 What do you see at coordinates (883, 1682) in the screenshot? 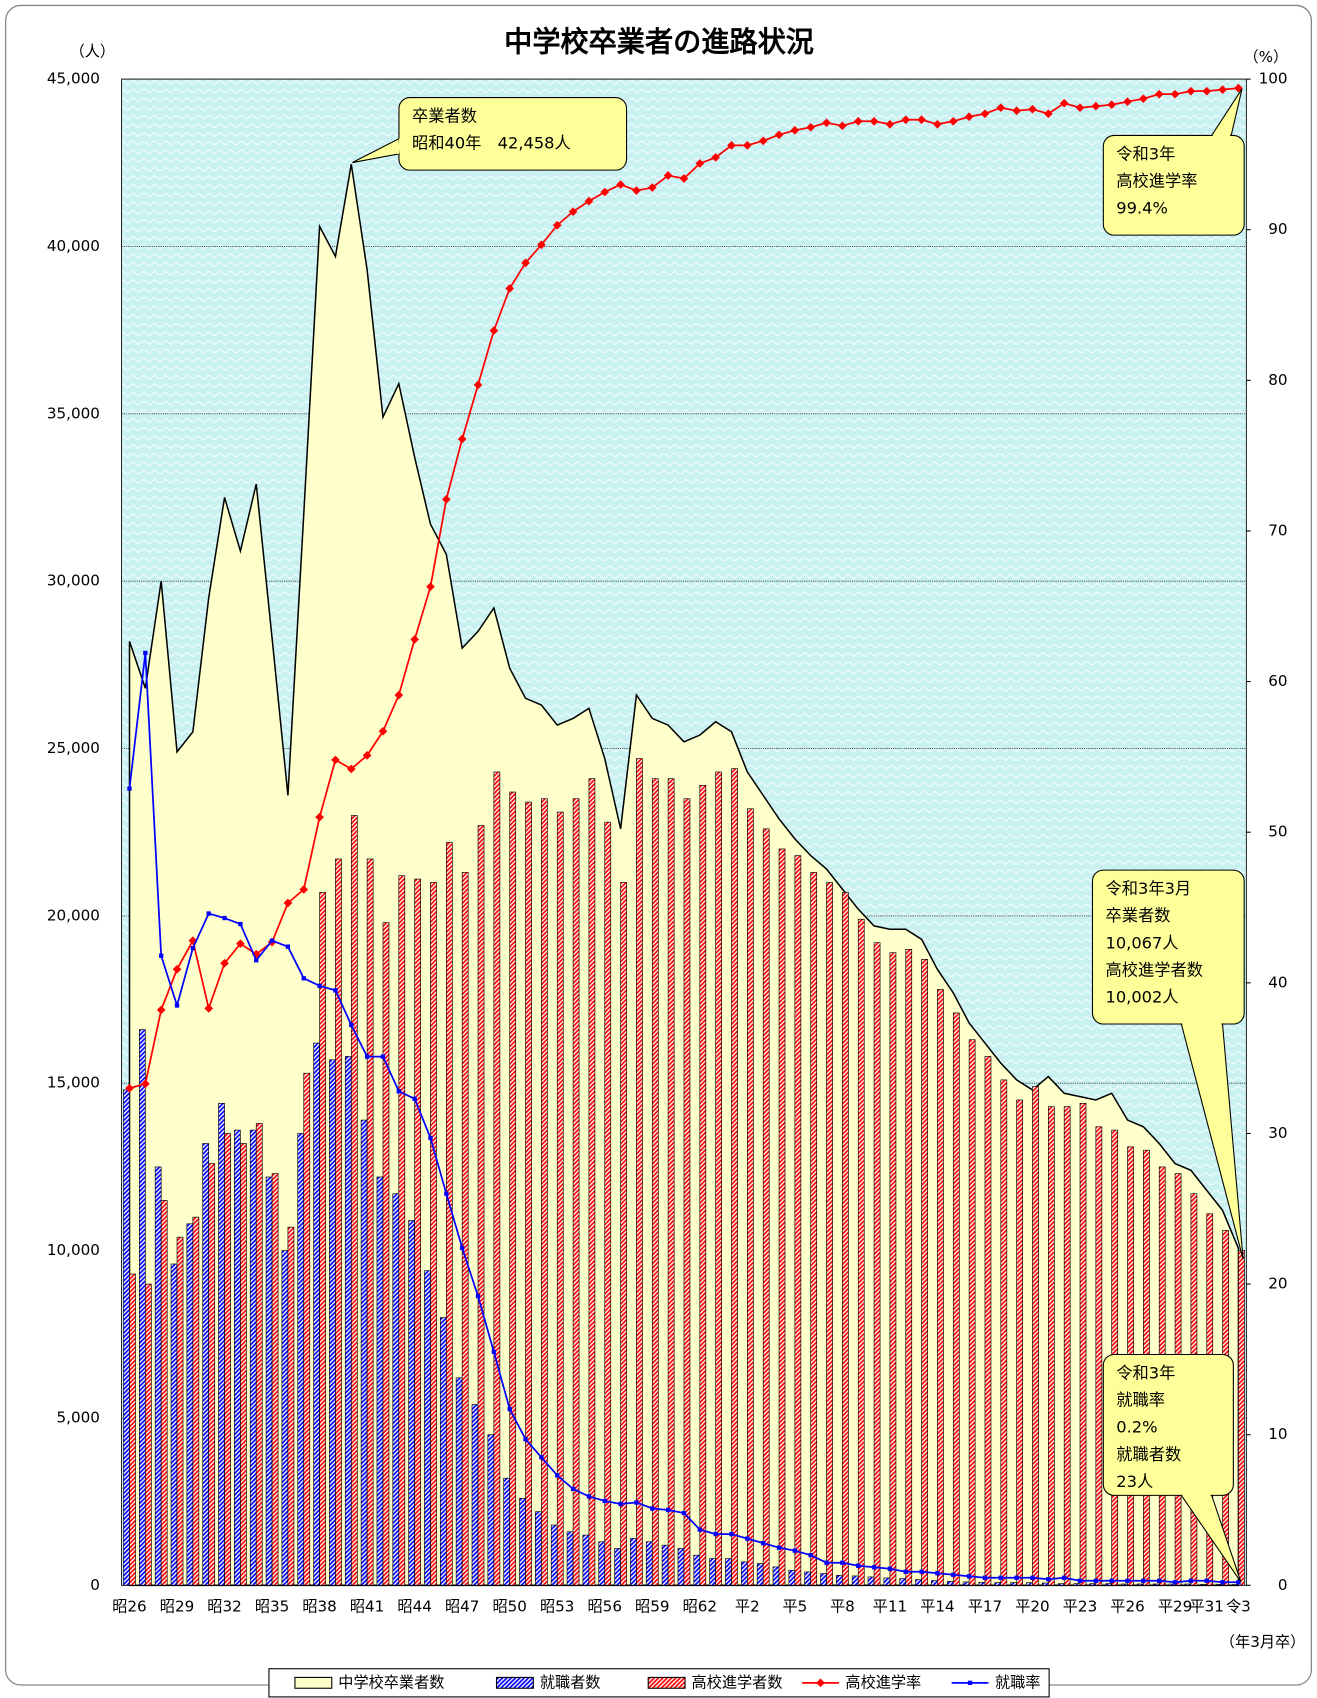
I see `legend-label: 高校進学率` at bounding box center [883, 1682].